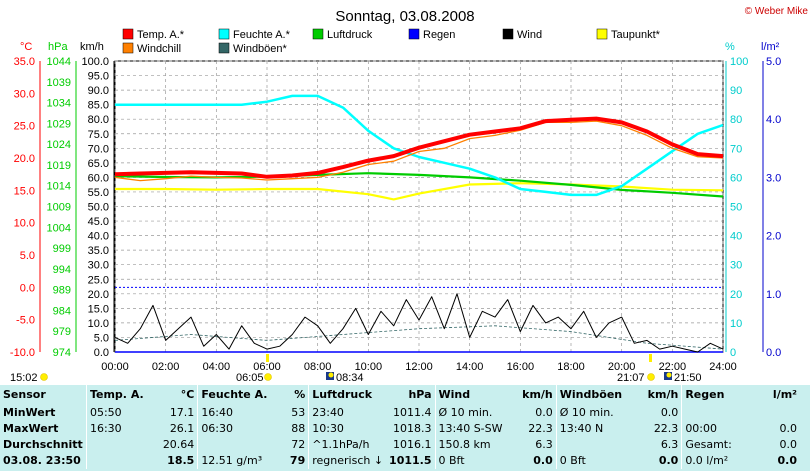 The height and width of the screenshot is (471, 810). I want to click on stats-head-press: Luftdruck, so click(347, 395).